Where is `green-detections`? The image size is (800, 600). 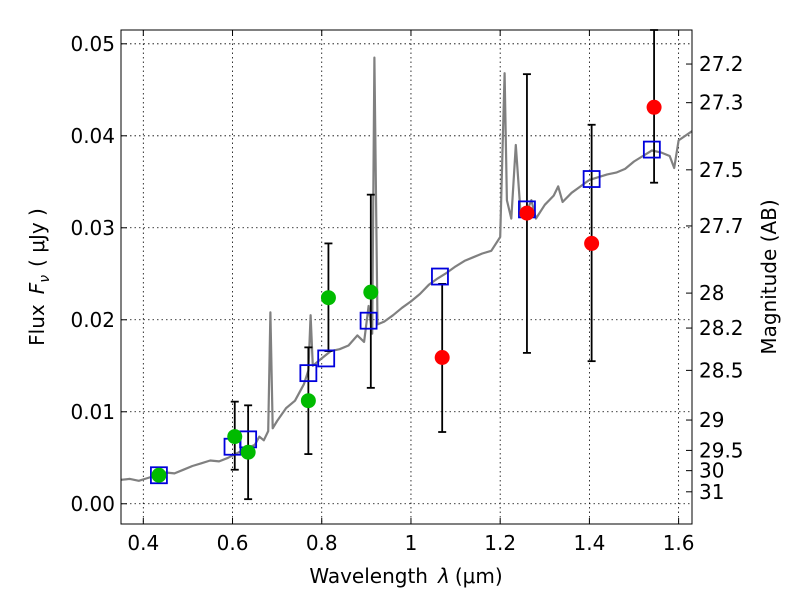
green-detections is located at coordinates (265, 383).